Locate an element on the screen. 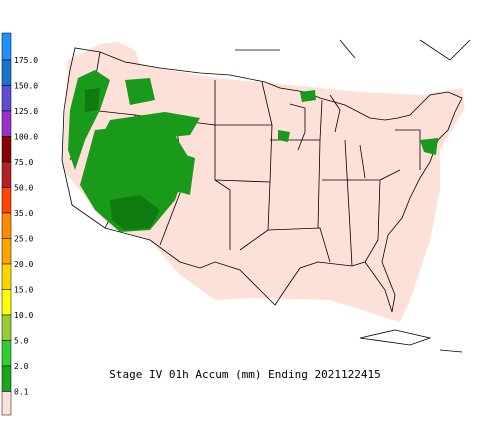  legend-label: 2.0 is located at coordinates (21, 366).